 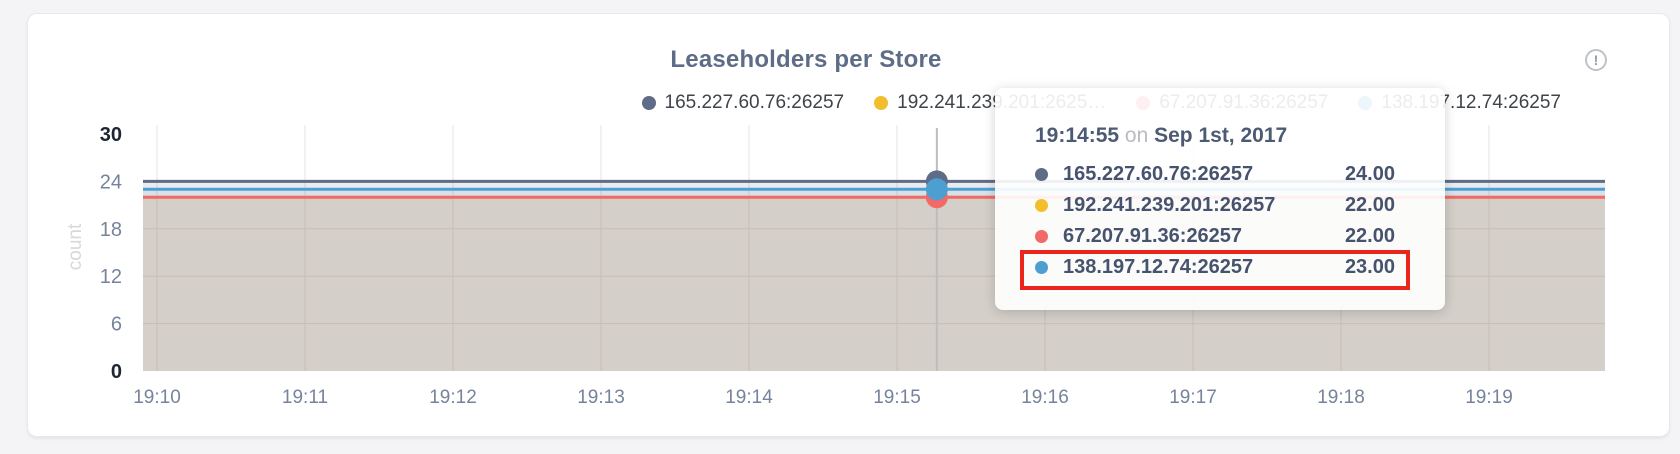 What do you see at coordinates (601, 397) in the screenshot?
I see `svg-text: 19:13` at bounding box center [601, 397].